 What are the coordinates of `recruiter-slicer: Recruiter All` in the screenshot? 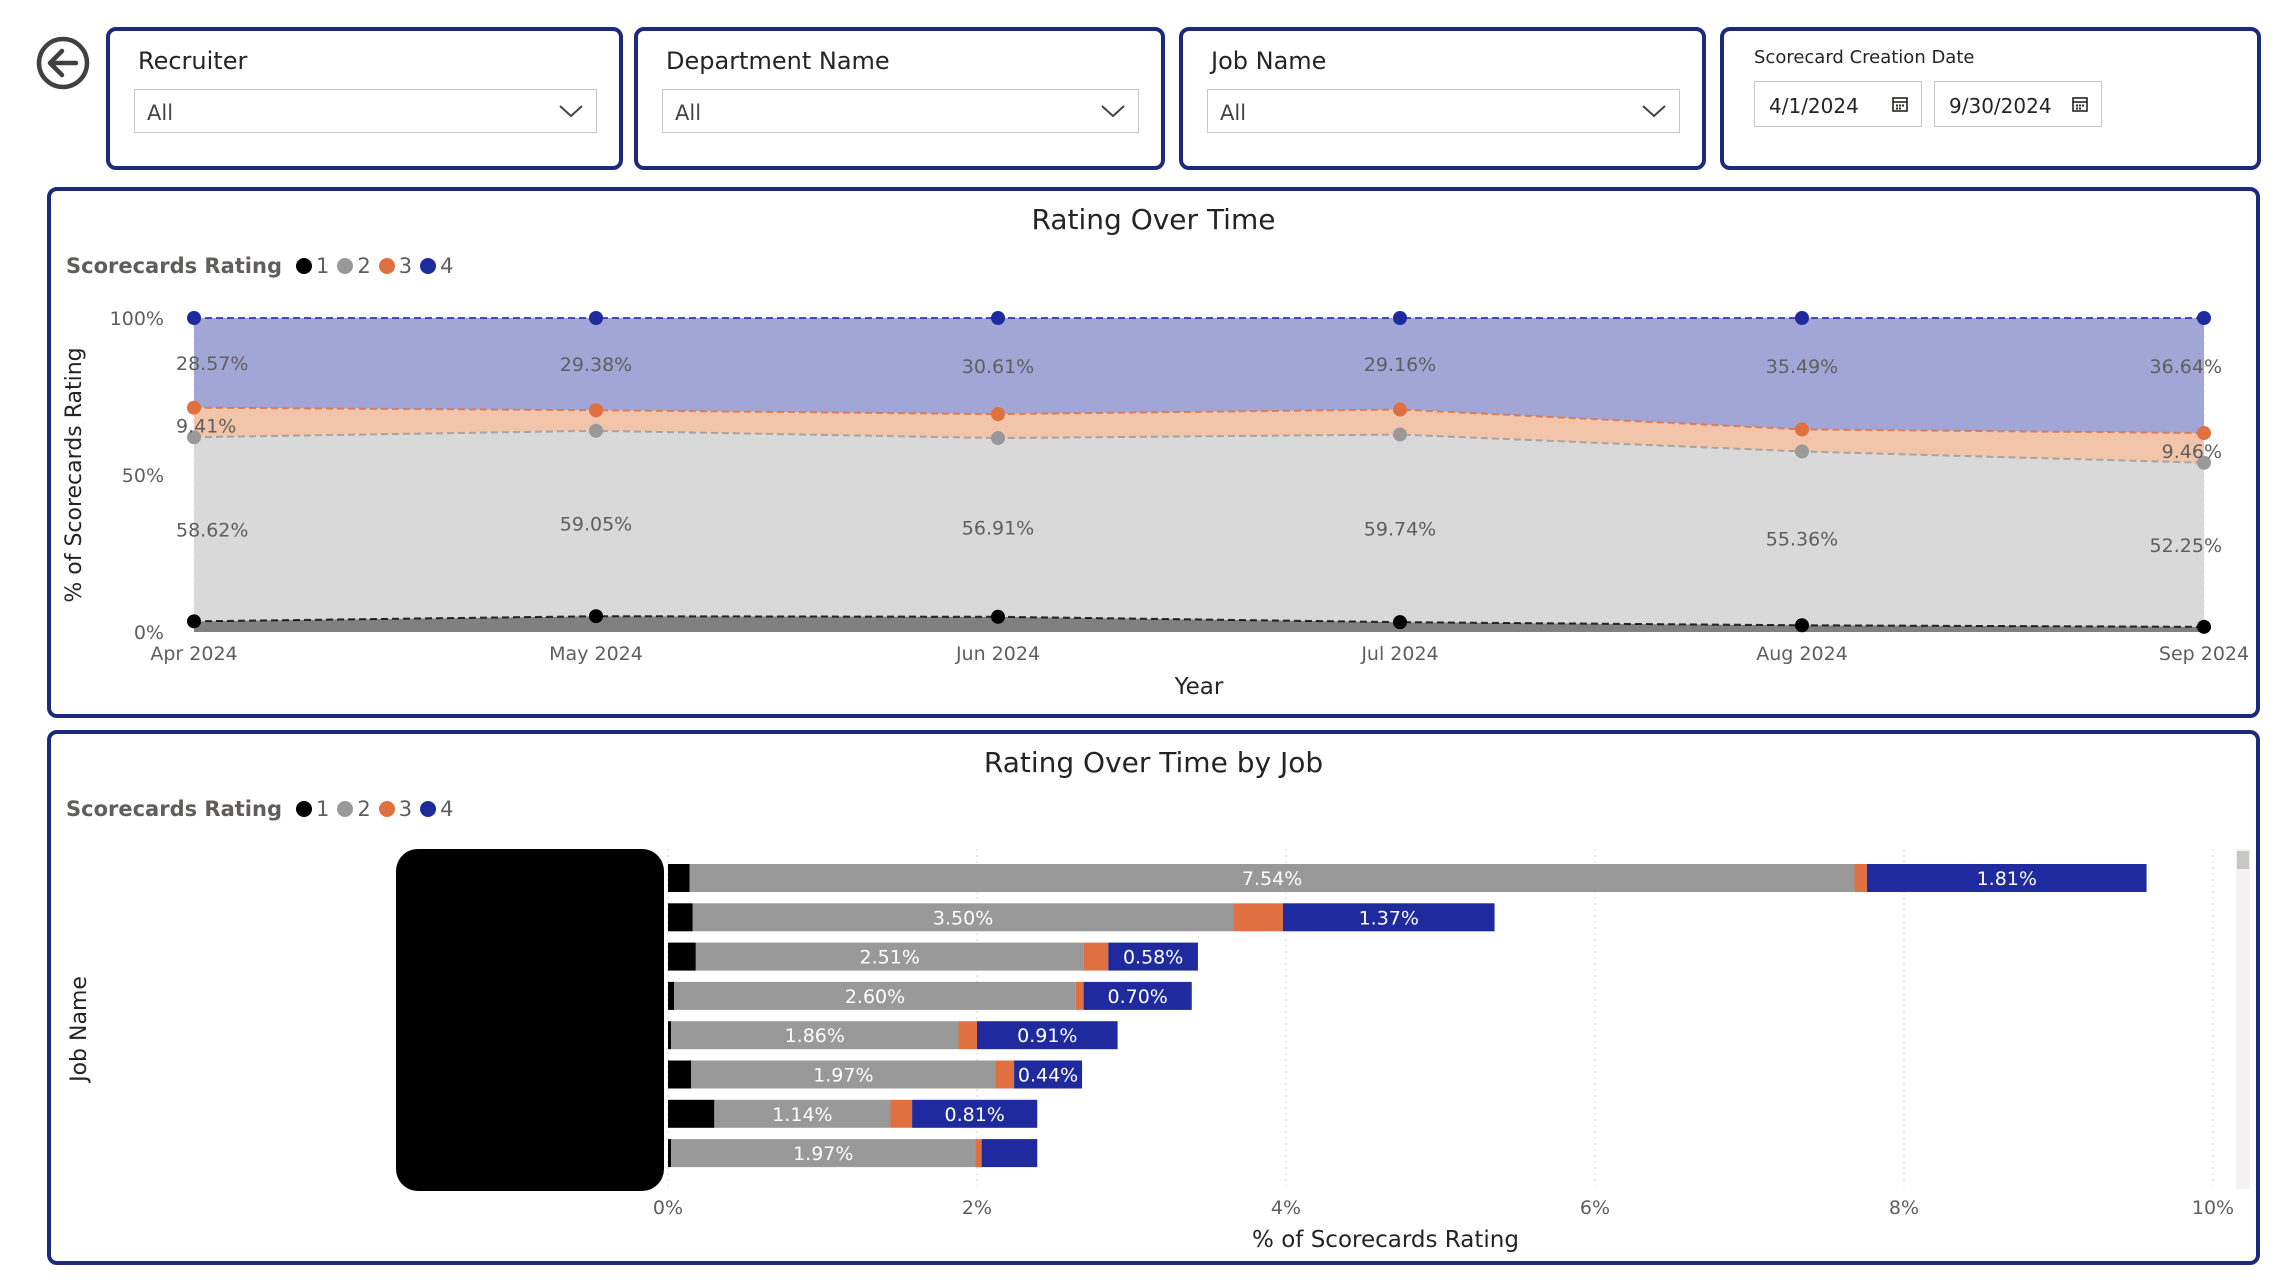 It's located at (364, 98).